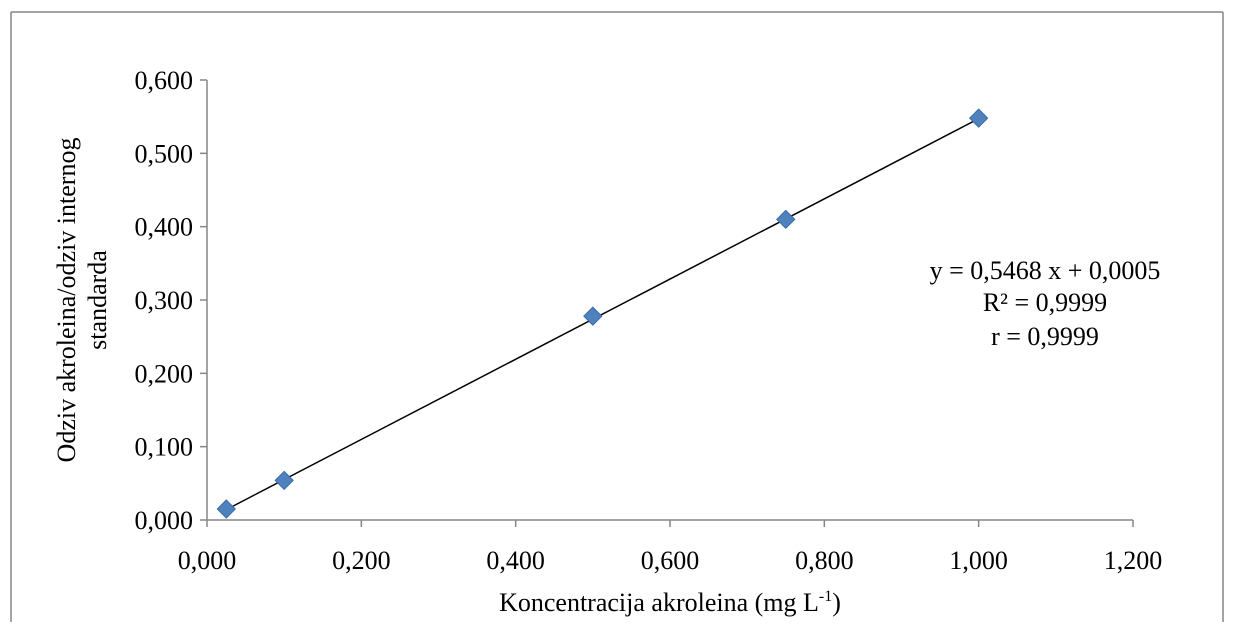  I want to click on x-tick-label: 1,000, so click(978, 560).